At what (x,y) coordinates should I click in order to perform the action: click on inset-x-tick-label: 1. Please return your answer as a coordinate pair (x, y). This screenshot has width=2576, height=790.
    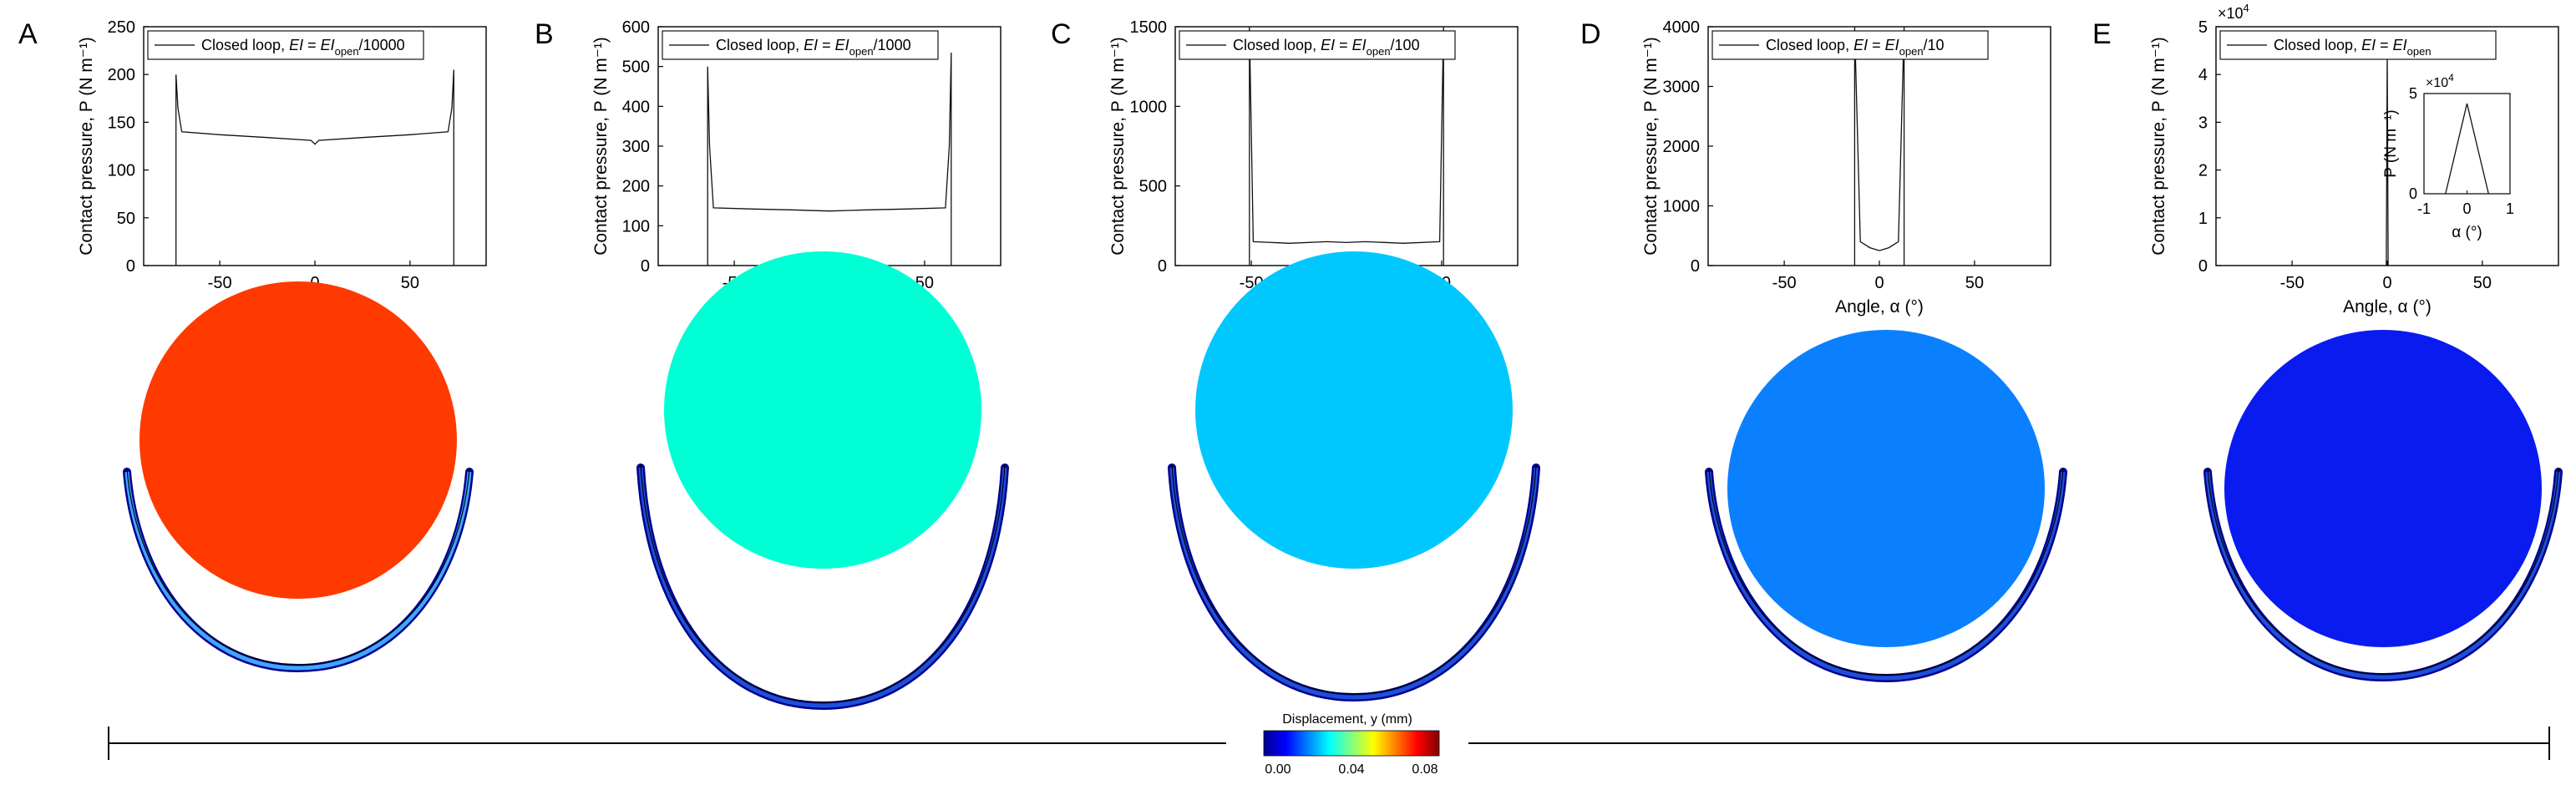
    Looking at the image, I should click on (2510, 208).